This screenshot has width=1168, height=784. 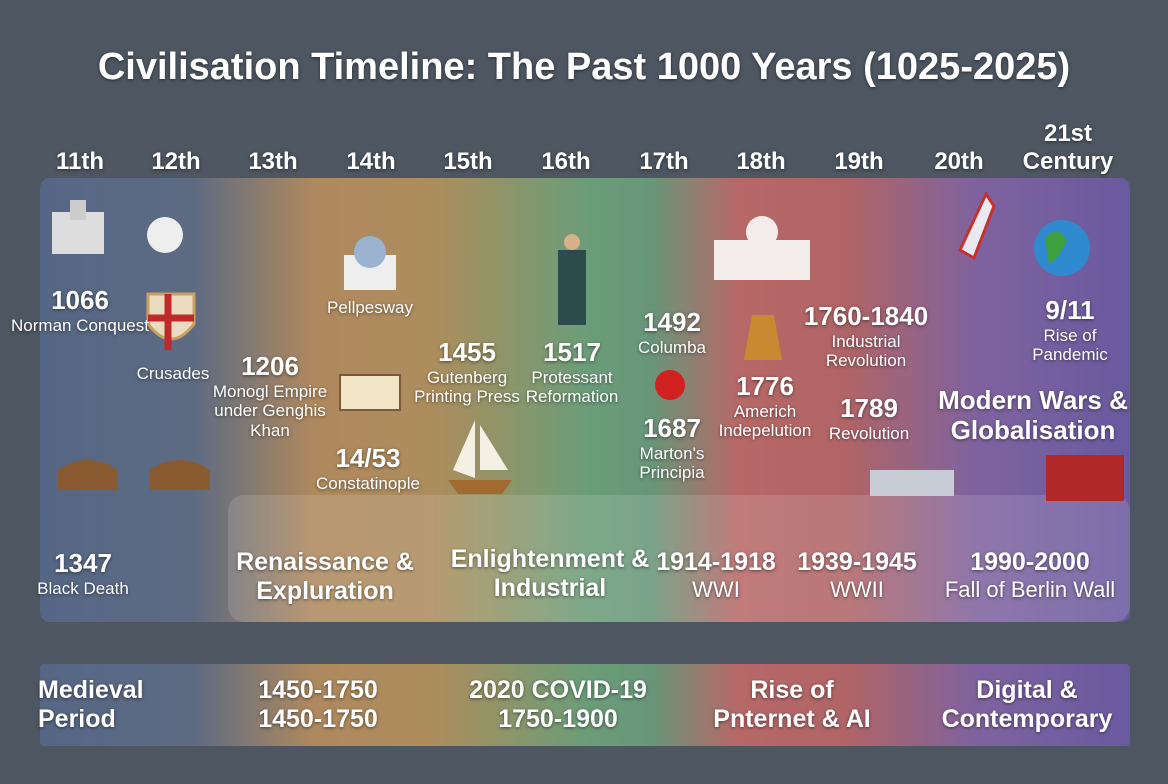 I want to click on event: 1492 Columba, so click(x=672, y=332).